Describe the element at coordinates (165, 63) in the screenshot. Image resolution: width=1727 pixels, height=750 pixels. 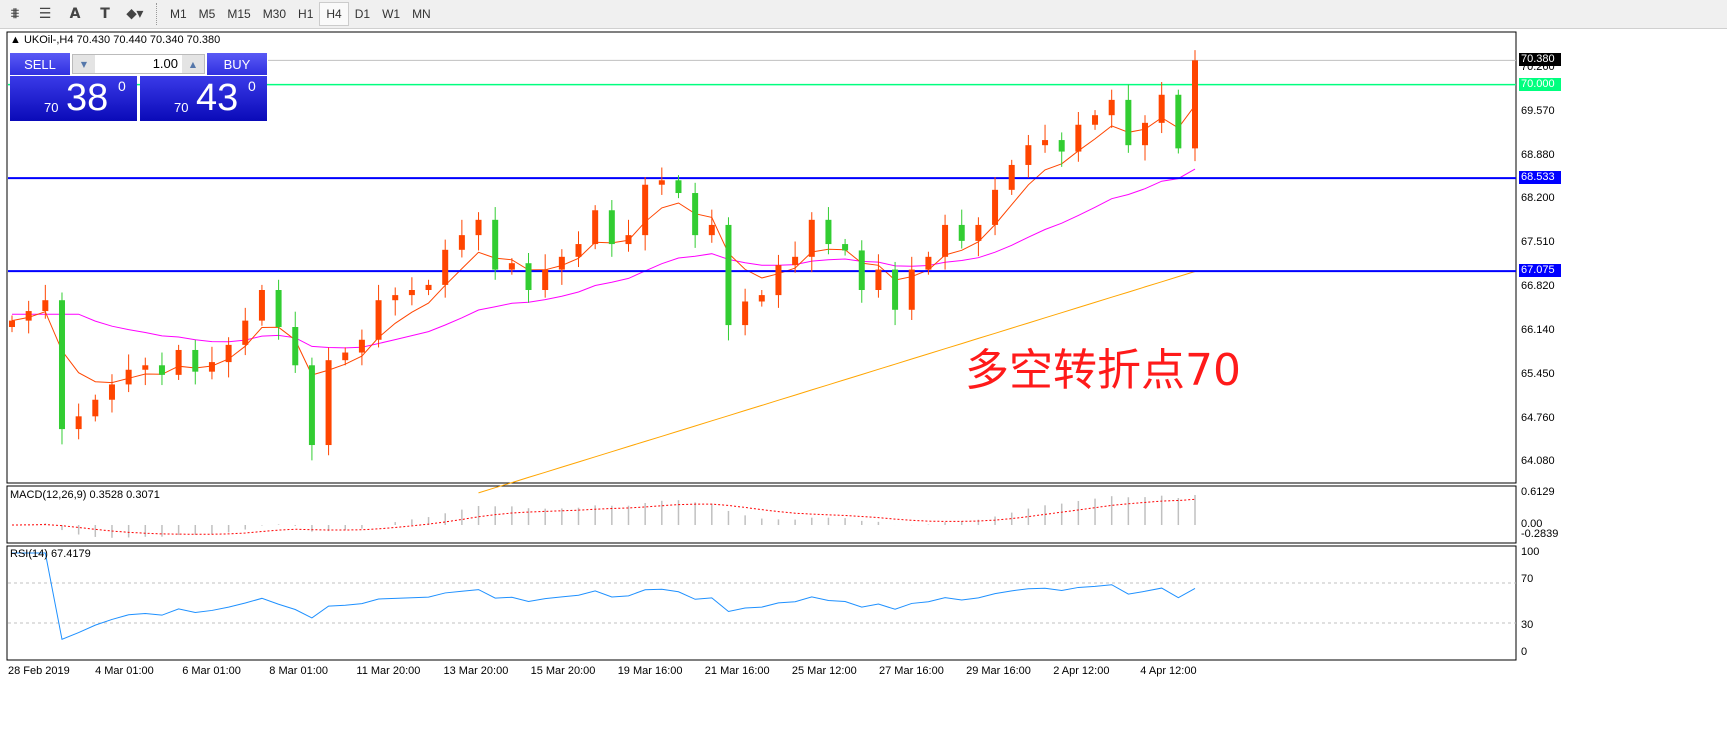
I see `lot-input: 1.00` at that location.